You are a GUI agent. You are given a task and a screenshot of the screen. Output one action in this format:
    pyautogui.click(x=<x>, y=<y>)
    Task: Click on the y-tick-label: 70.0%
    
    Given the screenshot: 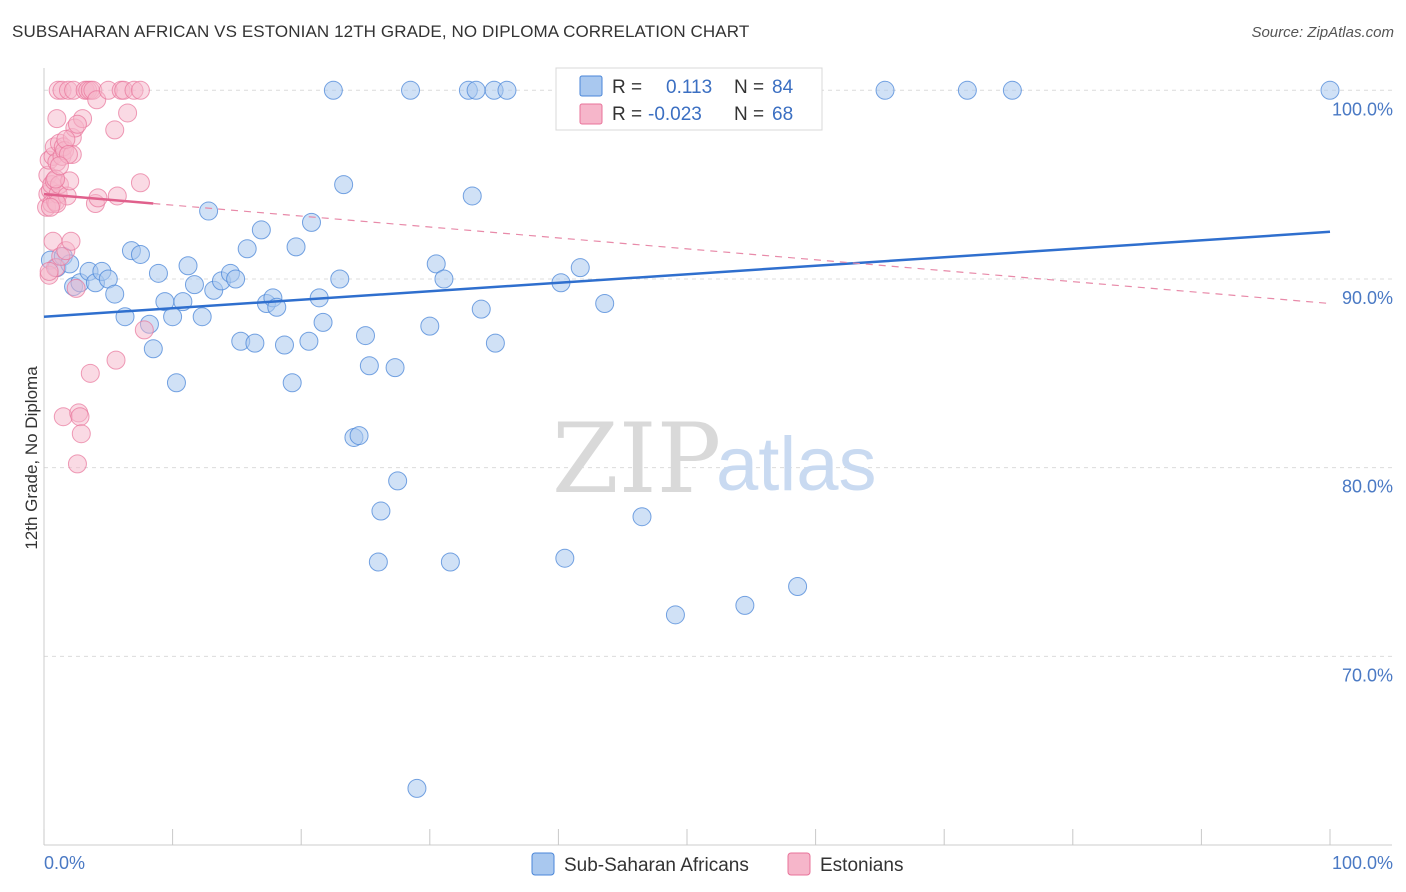 What is the action you would take?
    pyautogui.click(x=1367, y=675)
    